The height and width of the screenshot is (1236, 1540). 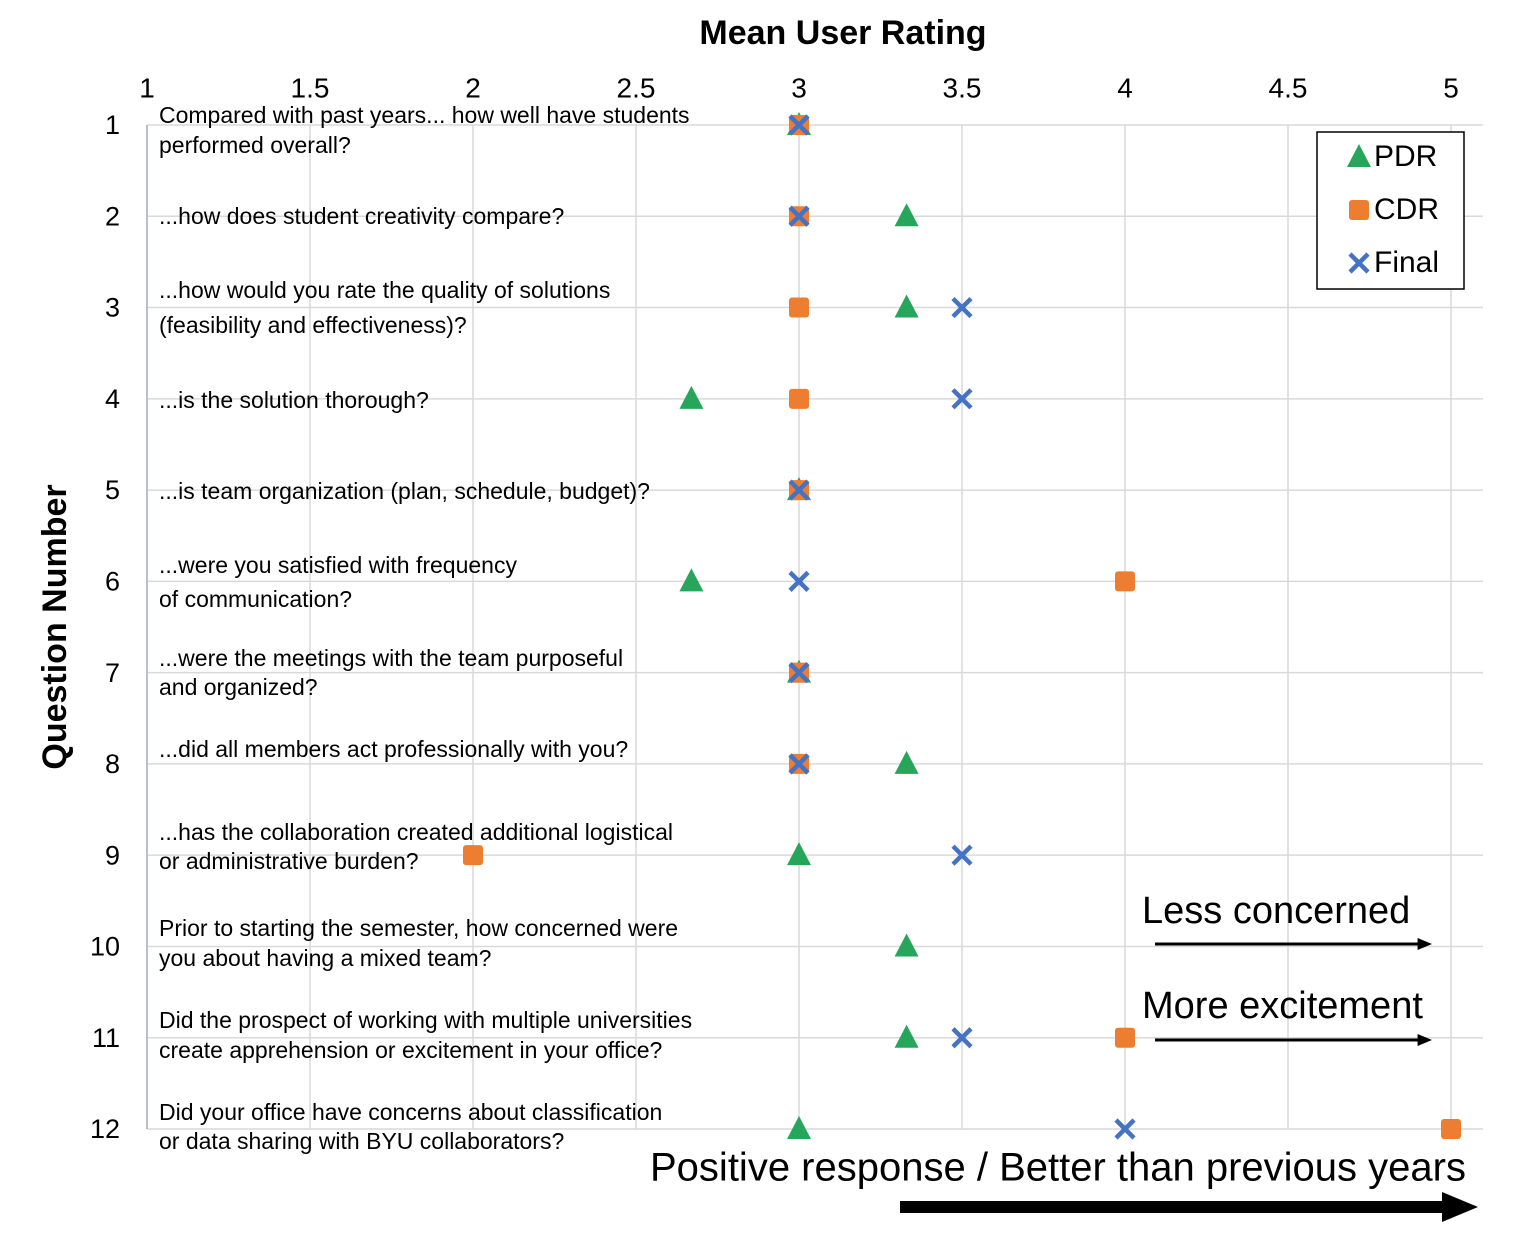 I want to click on y-tick-label: 9, so click(x=112, y=855).